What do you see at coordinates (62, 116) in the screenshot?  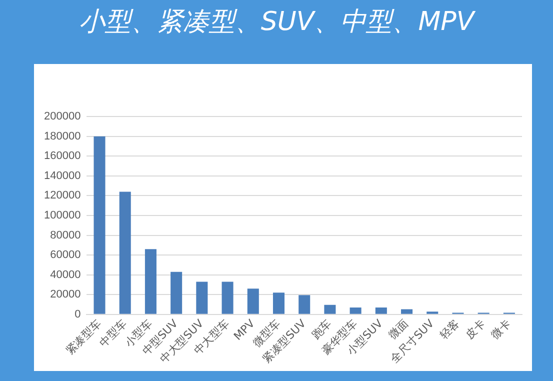 I see `y-tick-label: 200000` at bounding box center [62, 116].